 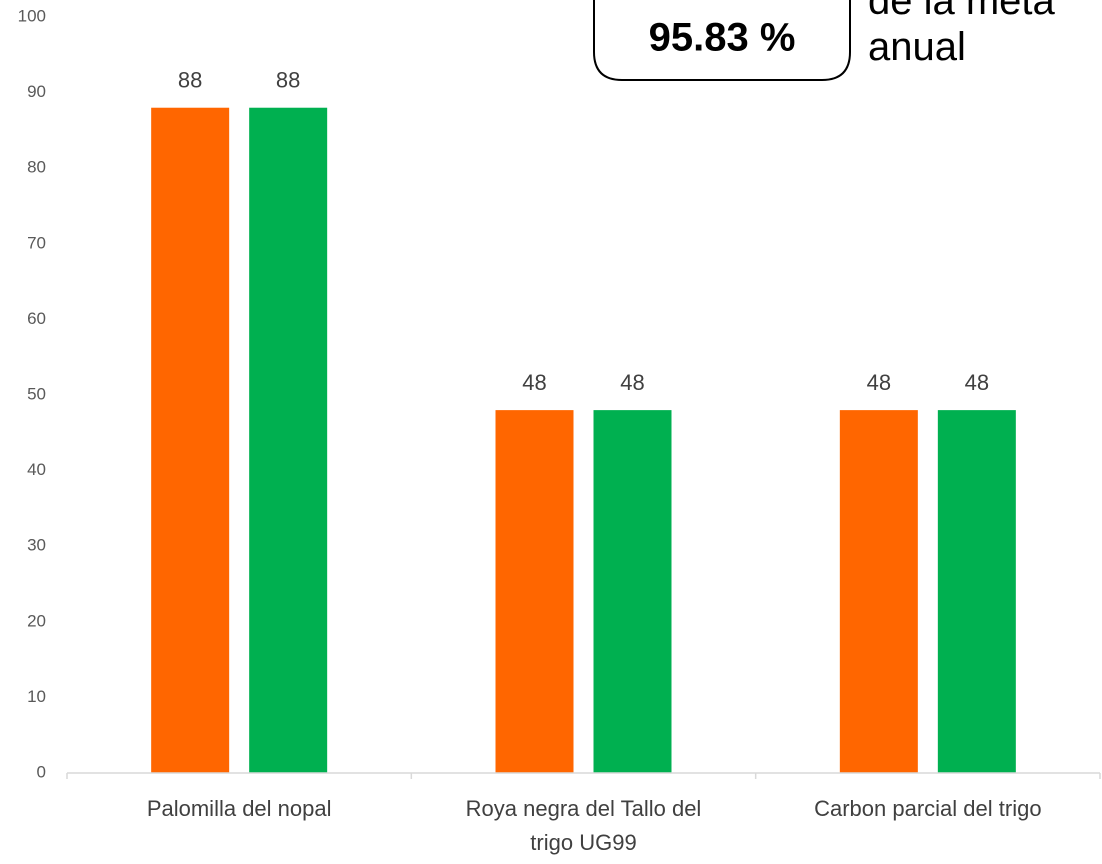 What do you see at coordinates (962, 11) in the screenshot?
I see `callout-side-line-1: de la meta` at bounding box center [962, 11].